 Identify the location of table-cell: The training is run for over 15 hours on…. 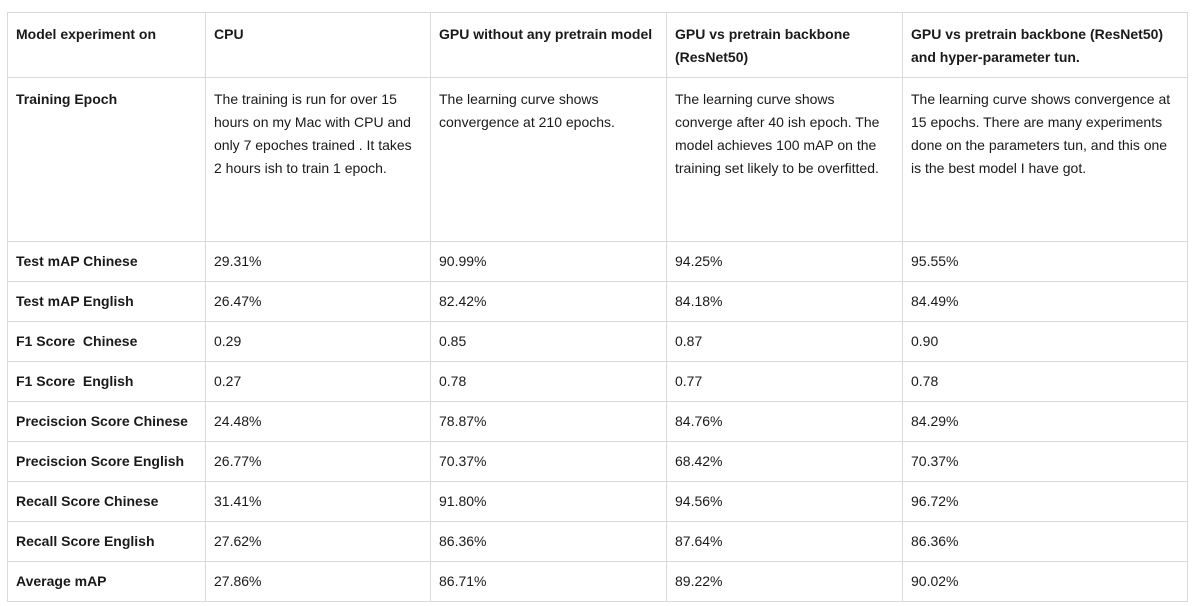
(318, 159).